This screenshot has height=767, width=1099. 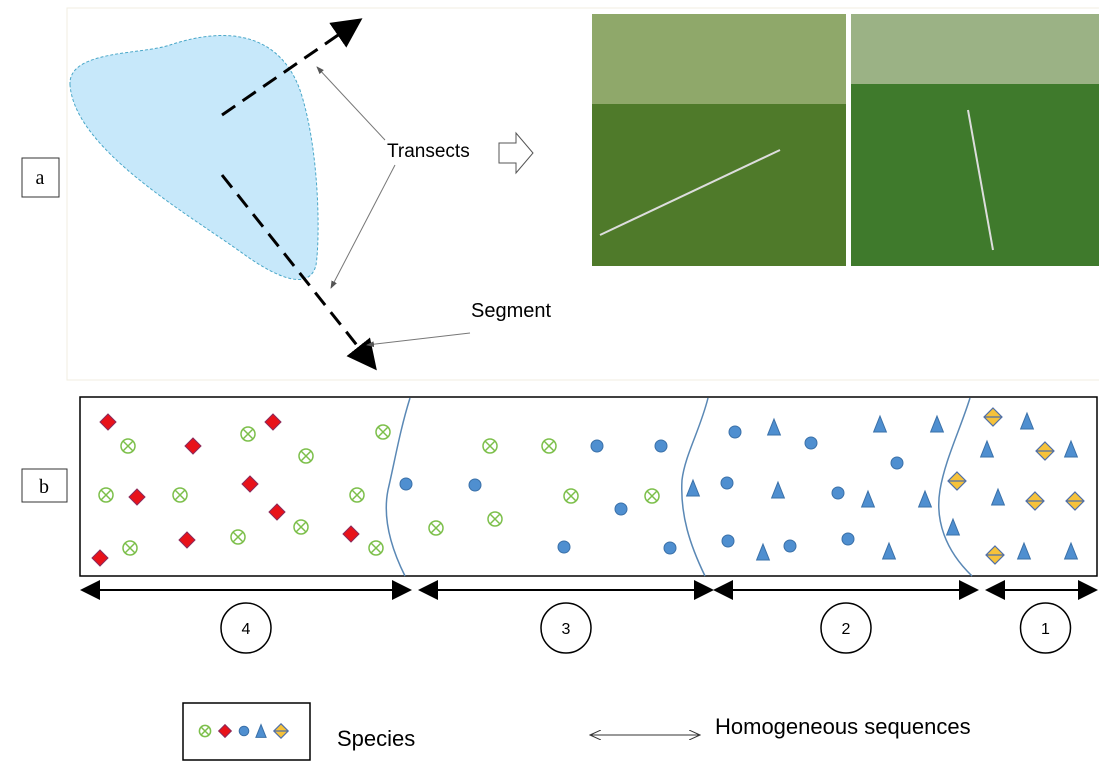 What do you see at coordinates (516, 153) in the screenshot?
I see `hollow-arrow` at bounding box center [516, 153].